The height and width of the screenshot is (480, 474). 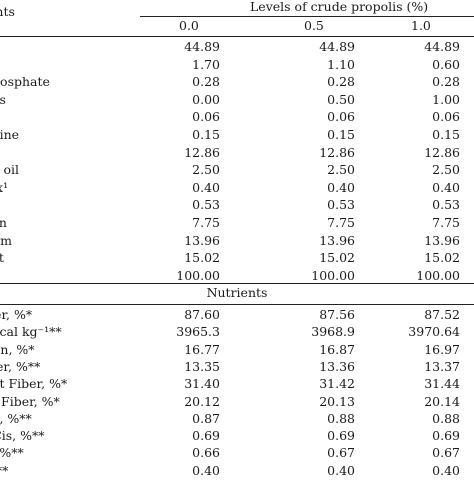 I want to click on ingredient-label: eat, so click(x=2, y=258).